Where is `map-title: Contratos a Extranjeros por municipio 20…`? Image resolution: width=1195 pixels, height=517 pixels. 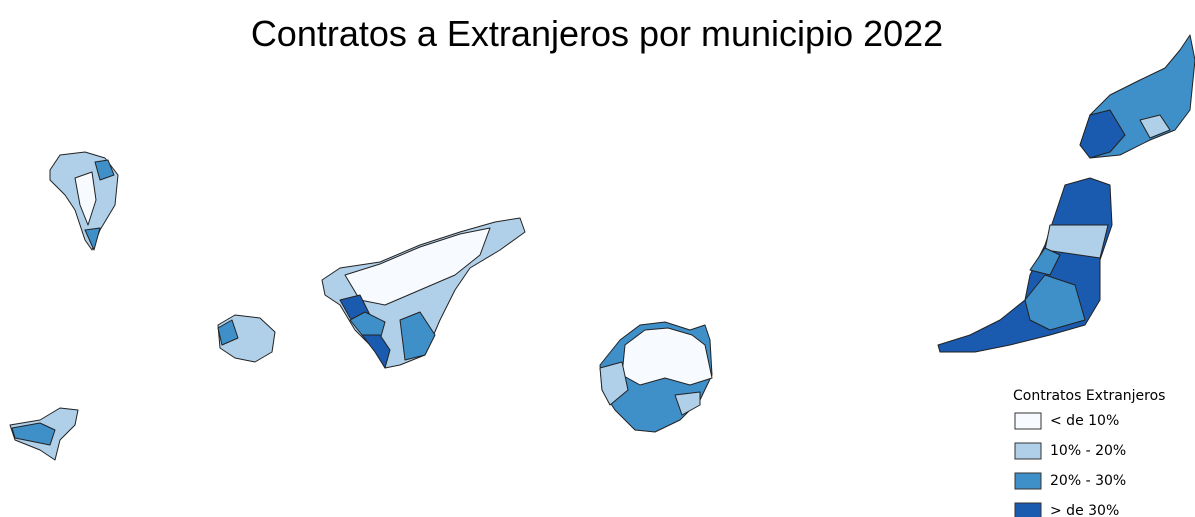 map-title: Contratos a Extranjeros por municipio 20… is located at coordinates (597, 33).